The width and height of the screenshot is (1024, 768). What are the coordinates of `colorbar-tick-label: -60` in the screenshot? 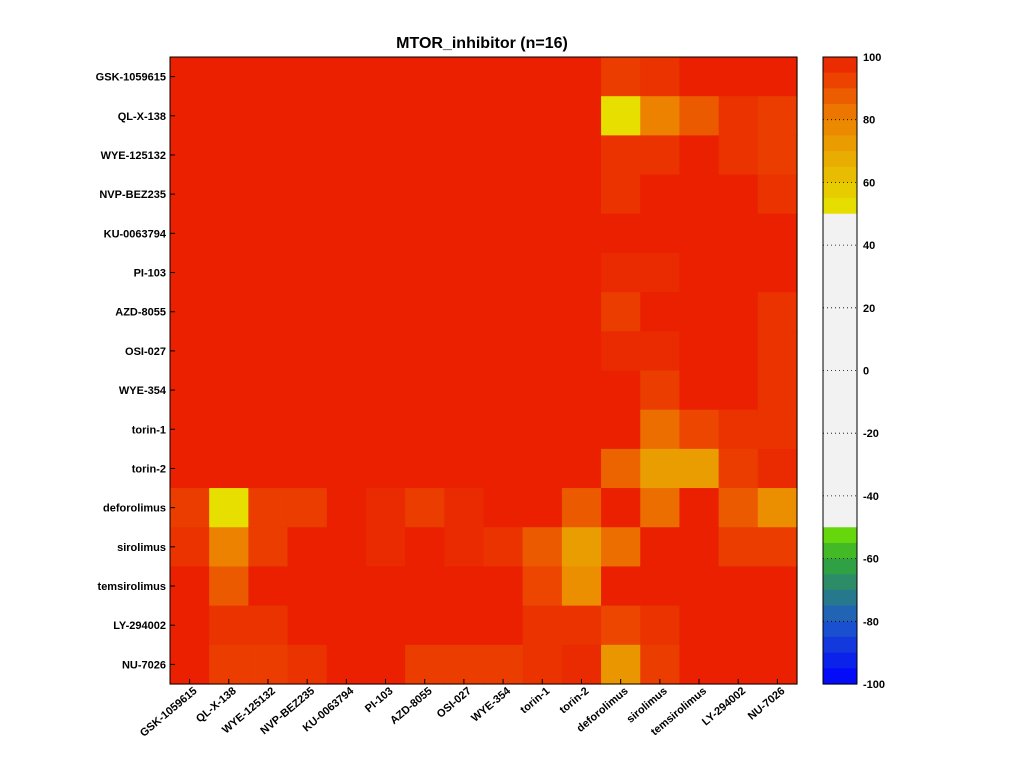 It's located at (871, 560).